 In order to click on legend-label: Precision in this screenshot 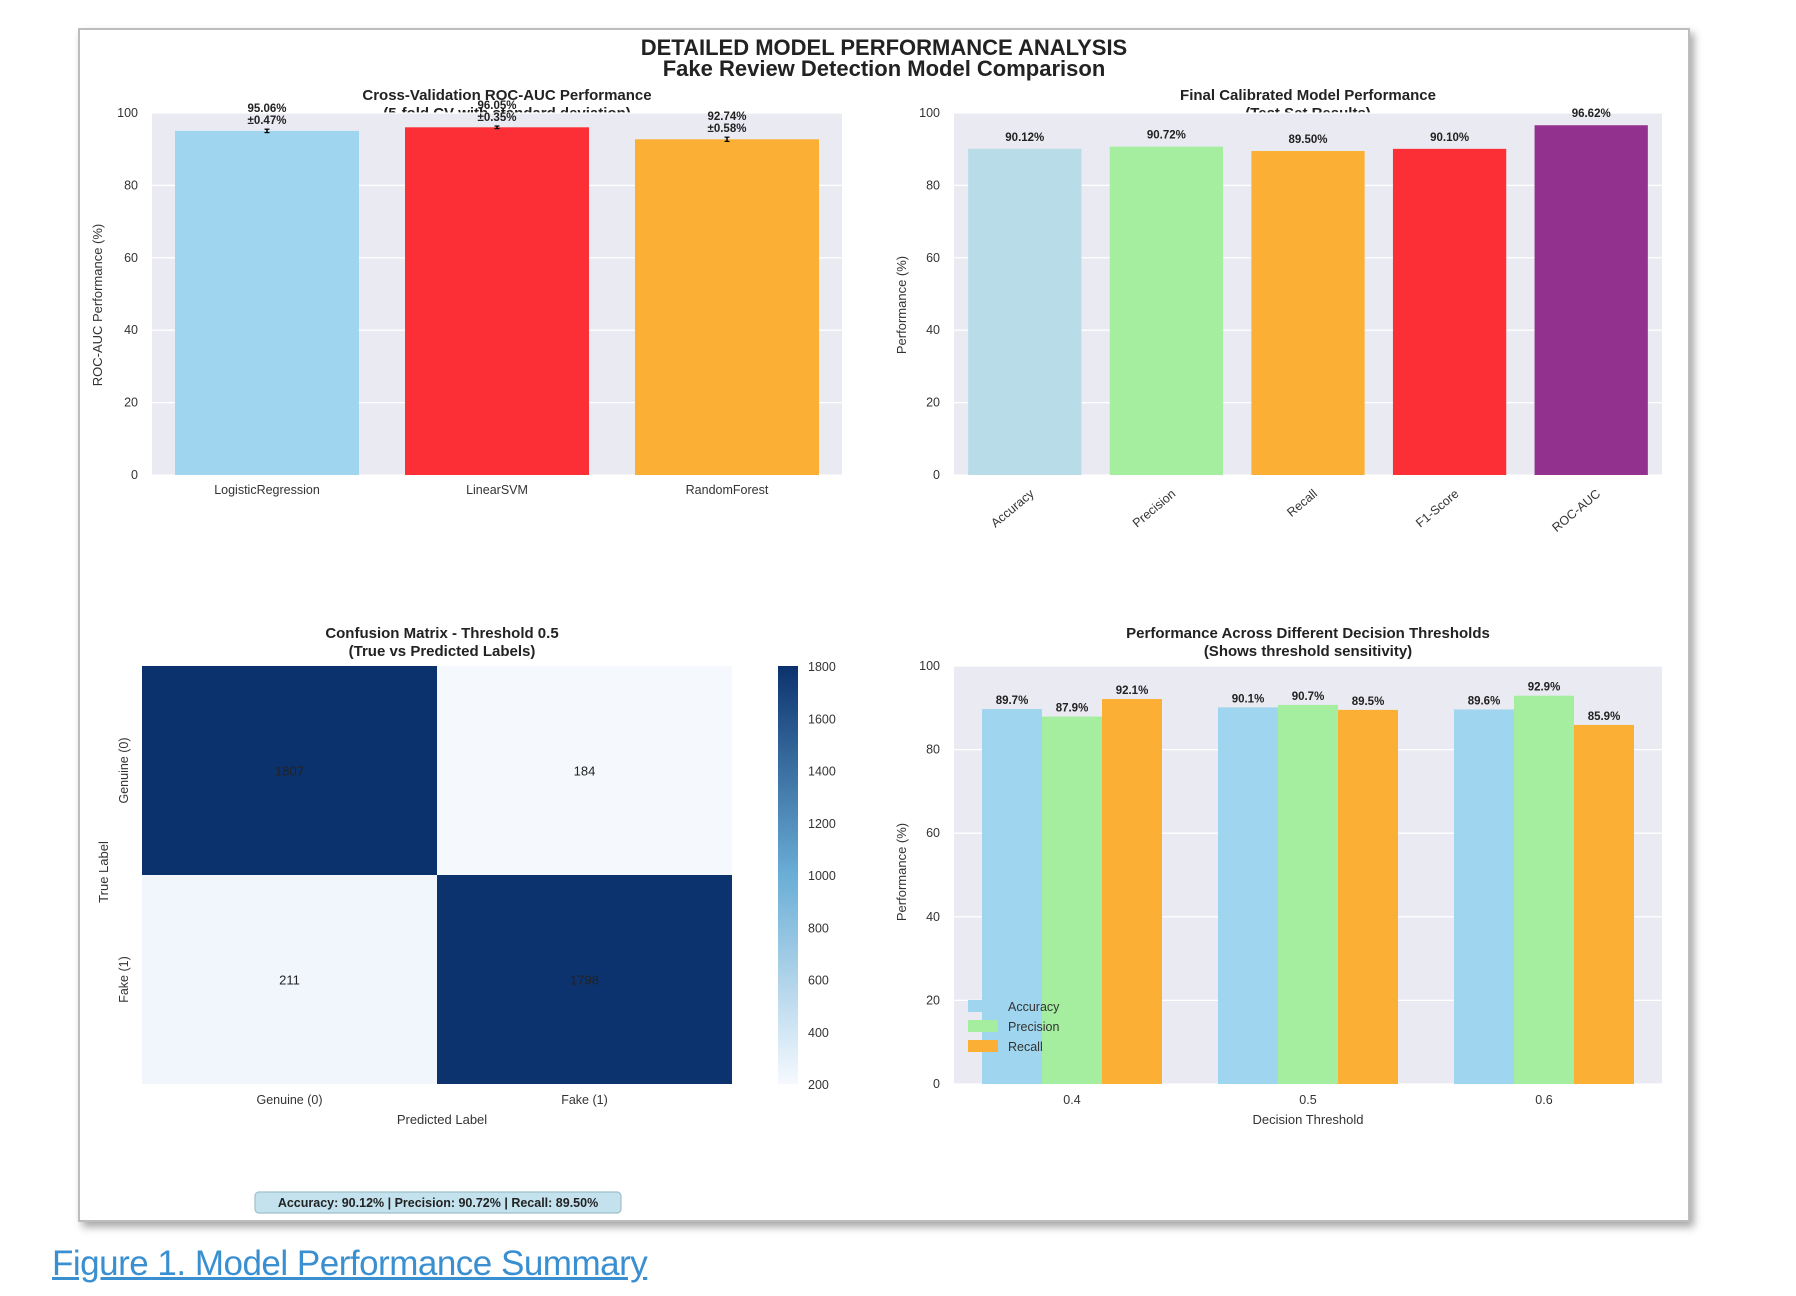, I will do `click(1033, 1027)`.